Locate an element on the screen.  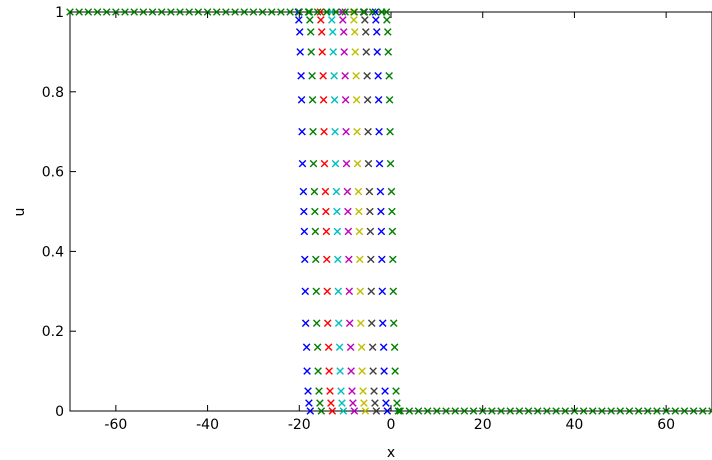
x-tick-label: 0 is located at coordinates (391, 425).